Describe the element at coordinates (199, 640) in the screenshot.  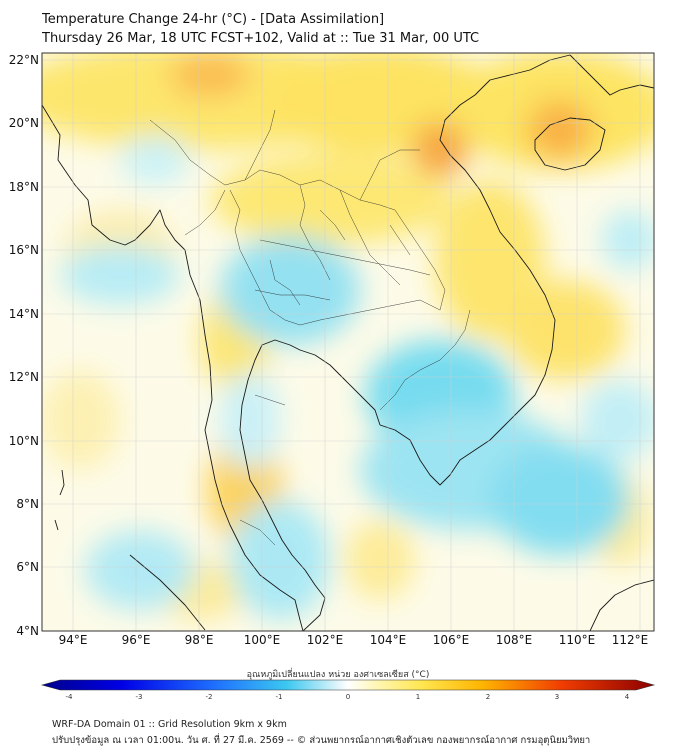
I see `lon-label: 98°E` at that location.